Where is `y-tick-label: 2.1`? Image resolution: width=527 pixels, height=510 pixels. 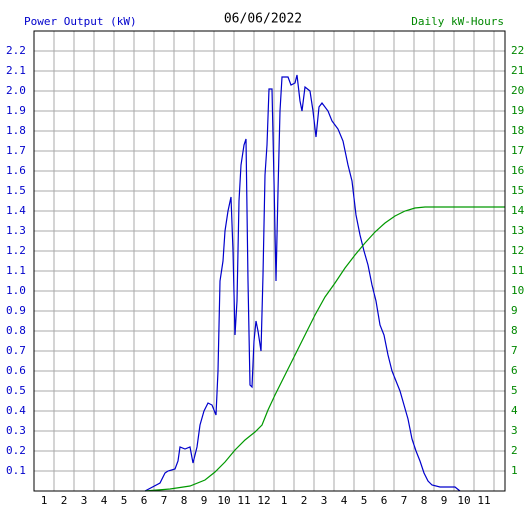 y-tick-label: 2.1 is located at coordinates (16, 70).